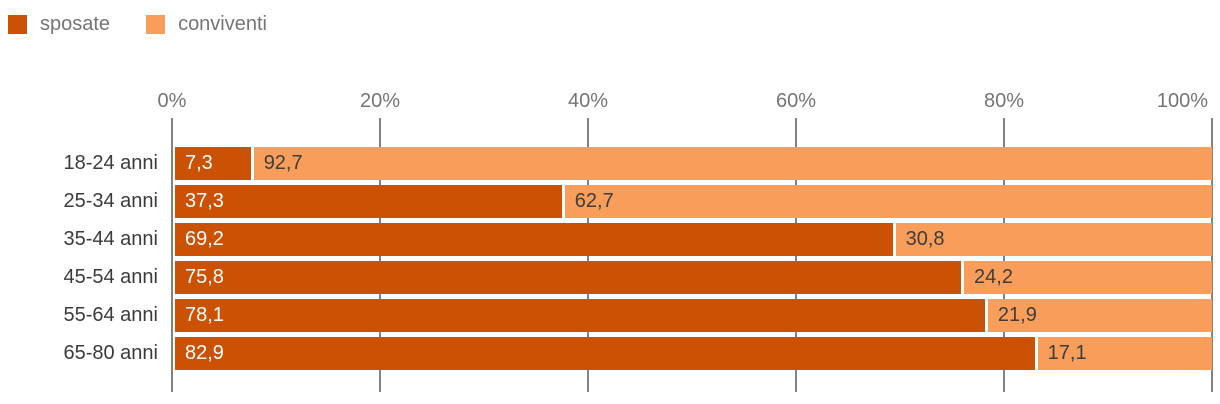 This screenshot has height=404, width=1220. Describe the element at coordinates (594, 201) in the screenshot. I see `value-label-conviventi: 62,7` at that location.